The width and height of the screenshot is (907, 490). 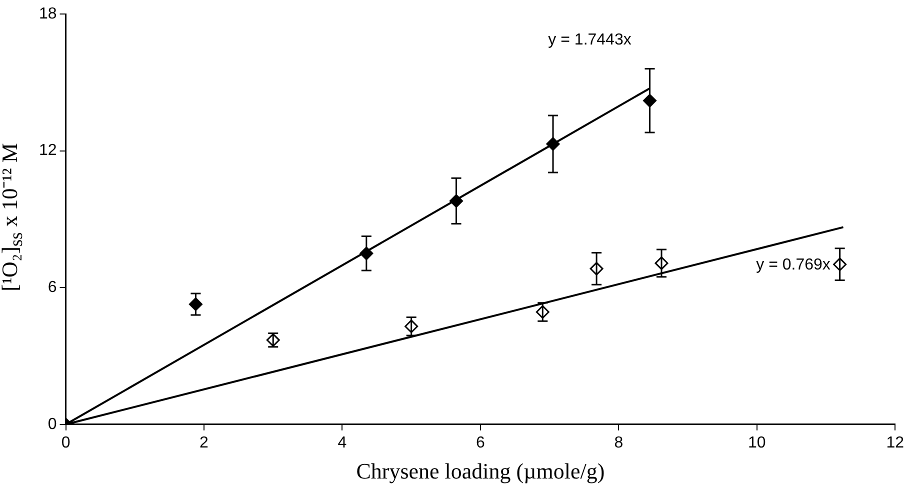 I want to click on x-tick-label: 12, so click(x=895, y=443).